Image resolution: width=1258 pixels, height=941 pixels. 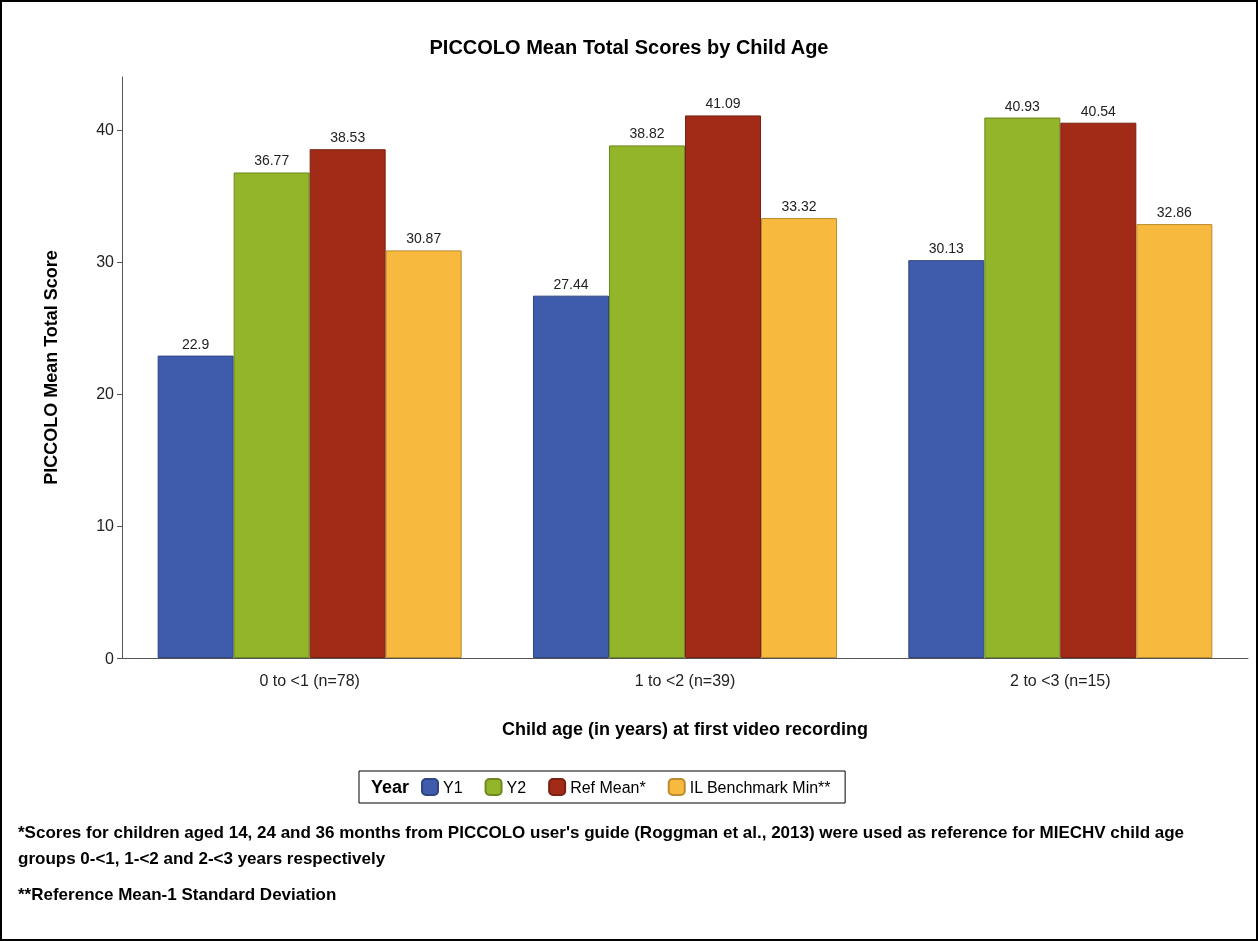 I want to click on text: **Reference Mean-1 Standard Deviation, so click(x=178, y=895).